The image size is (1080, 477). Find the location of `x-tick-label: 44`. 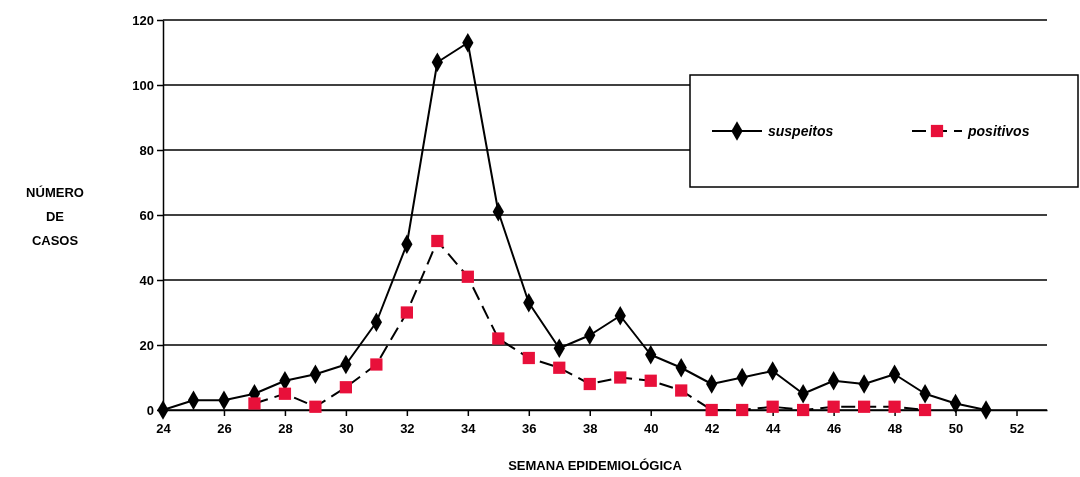

x-tick-label: 44 is located at coordinates (773, 429).